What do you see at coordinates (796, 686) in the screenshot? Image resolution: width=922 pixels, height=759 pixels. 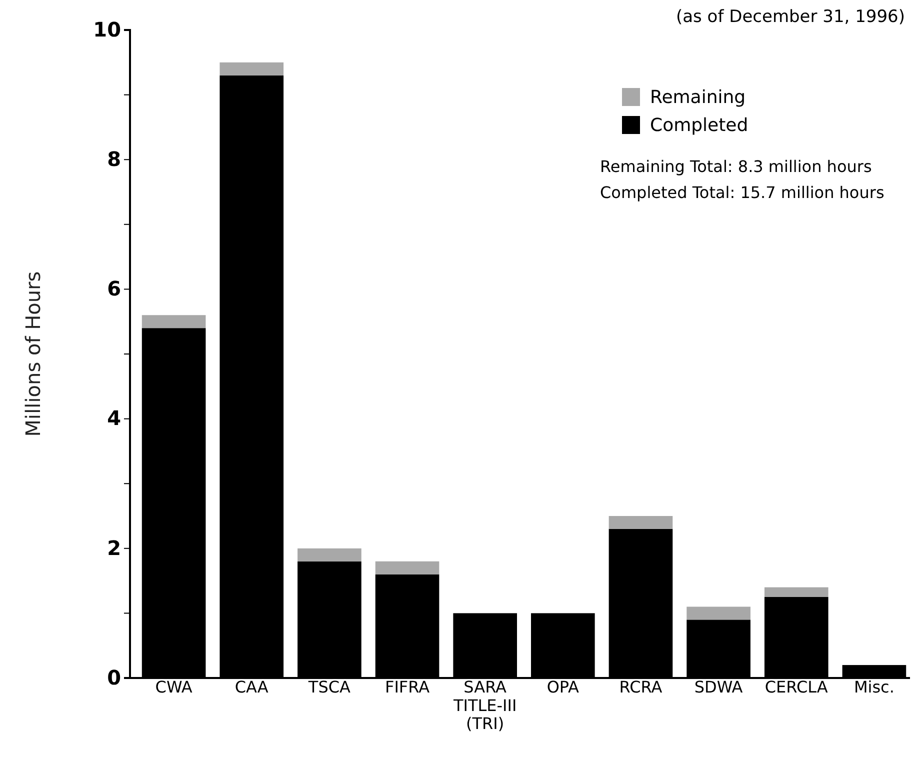 I see `x-tick-label: CERCLA` at bounding box center [796, 686].